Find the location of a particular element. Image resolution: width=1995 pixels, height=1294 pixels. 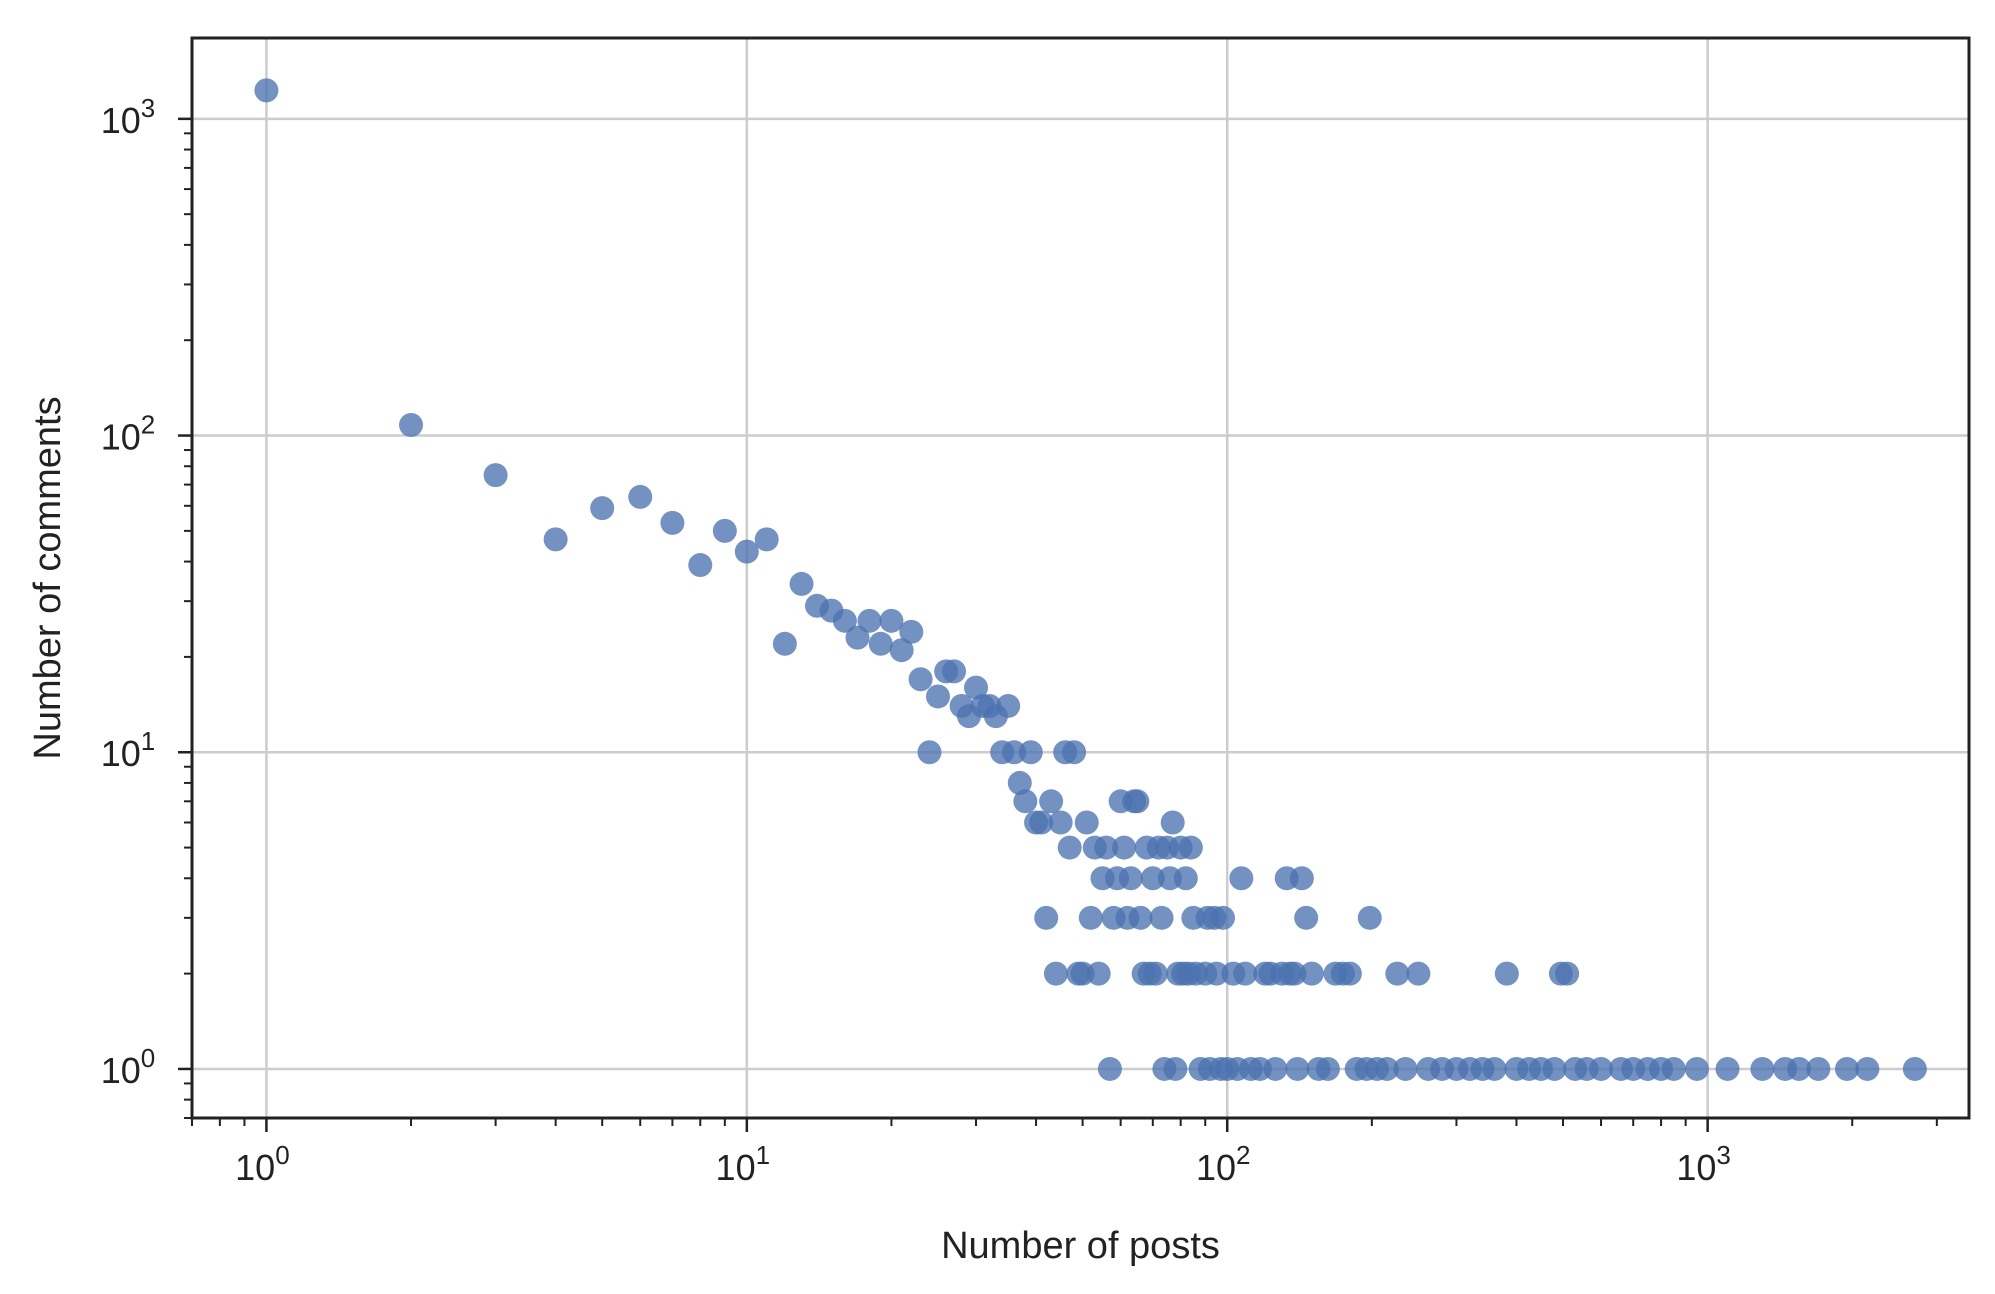

x-tick-label: 10¹ is located at coordinates (743, 1164).